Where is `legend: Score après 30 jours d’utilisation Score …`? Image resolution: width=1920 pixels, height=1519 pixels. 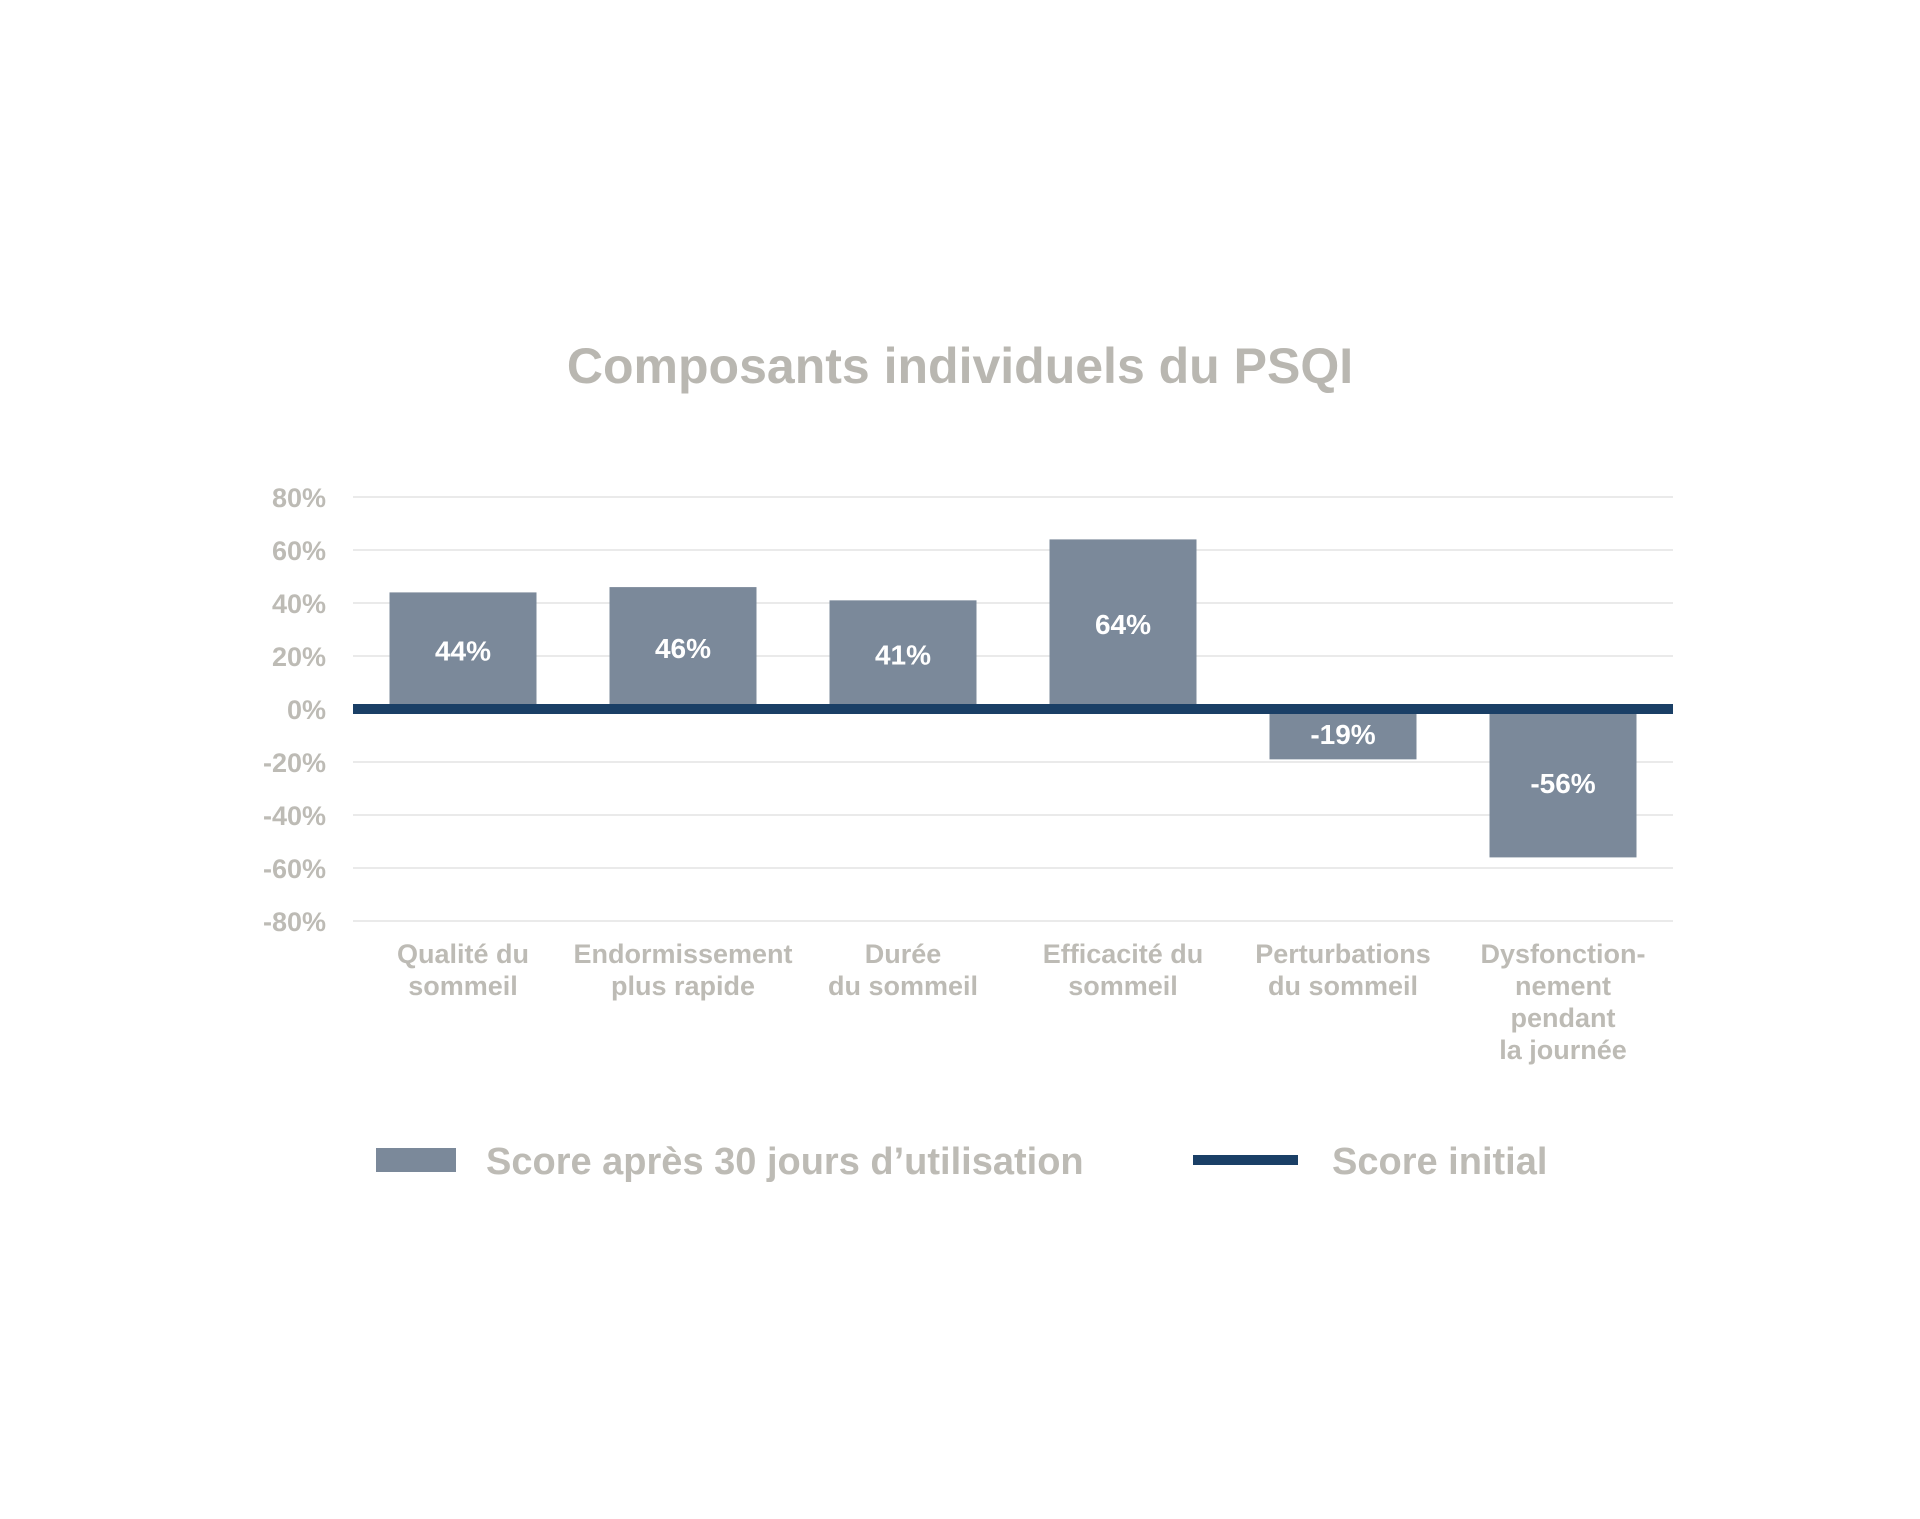 legend: Score après 30 jours d’utilisation Score … is located at coordinates (961, 1162).